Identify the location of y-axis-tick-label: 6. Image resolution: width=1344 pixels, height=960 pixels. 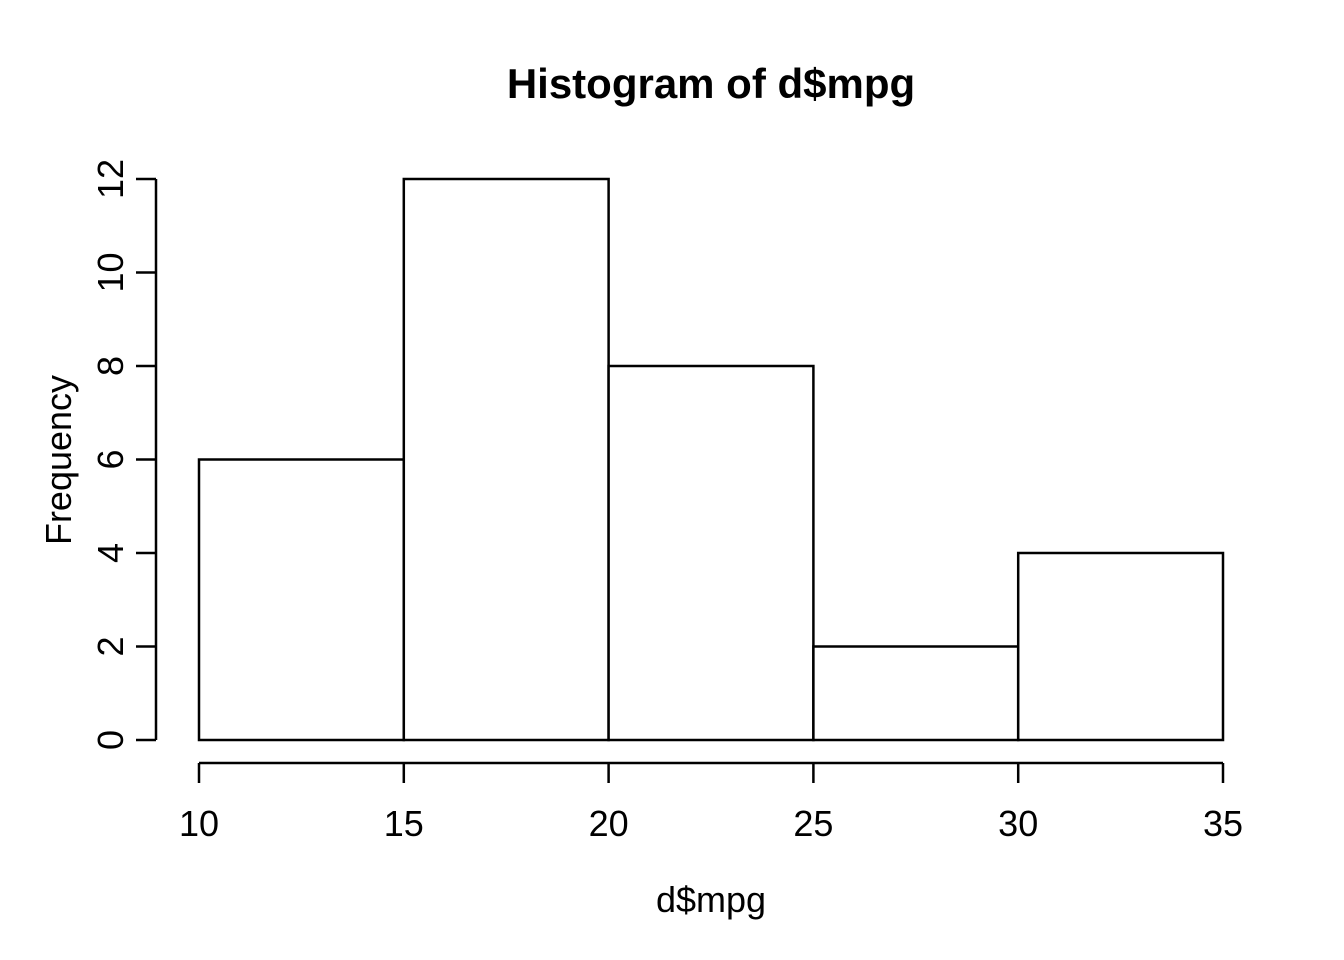
(110, 459).